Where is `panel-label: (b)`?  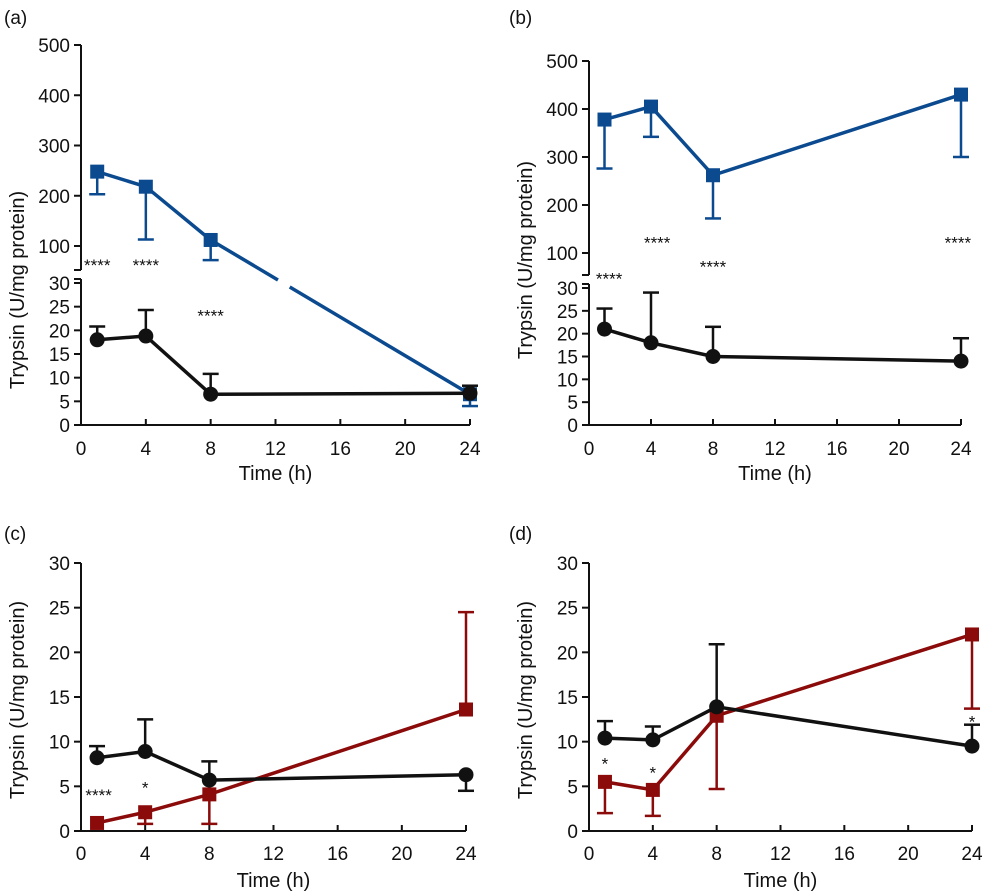
panel-label: (b) is located at coordinates (520, 18).